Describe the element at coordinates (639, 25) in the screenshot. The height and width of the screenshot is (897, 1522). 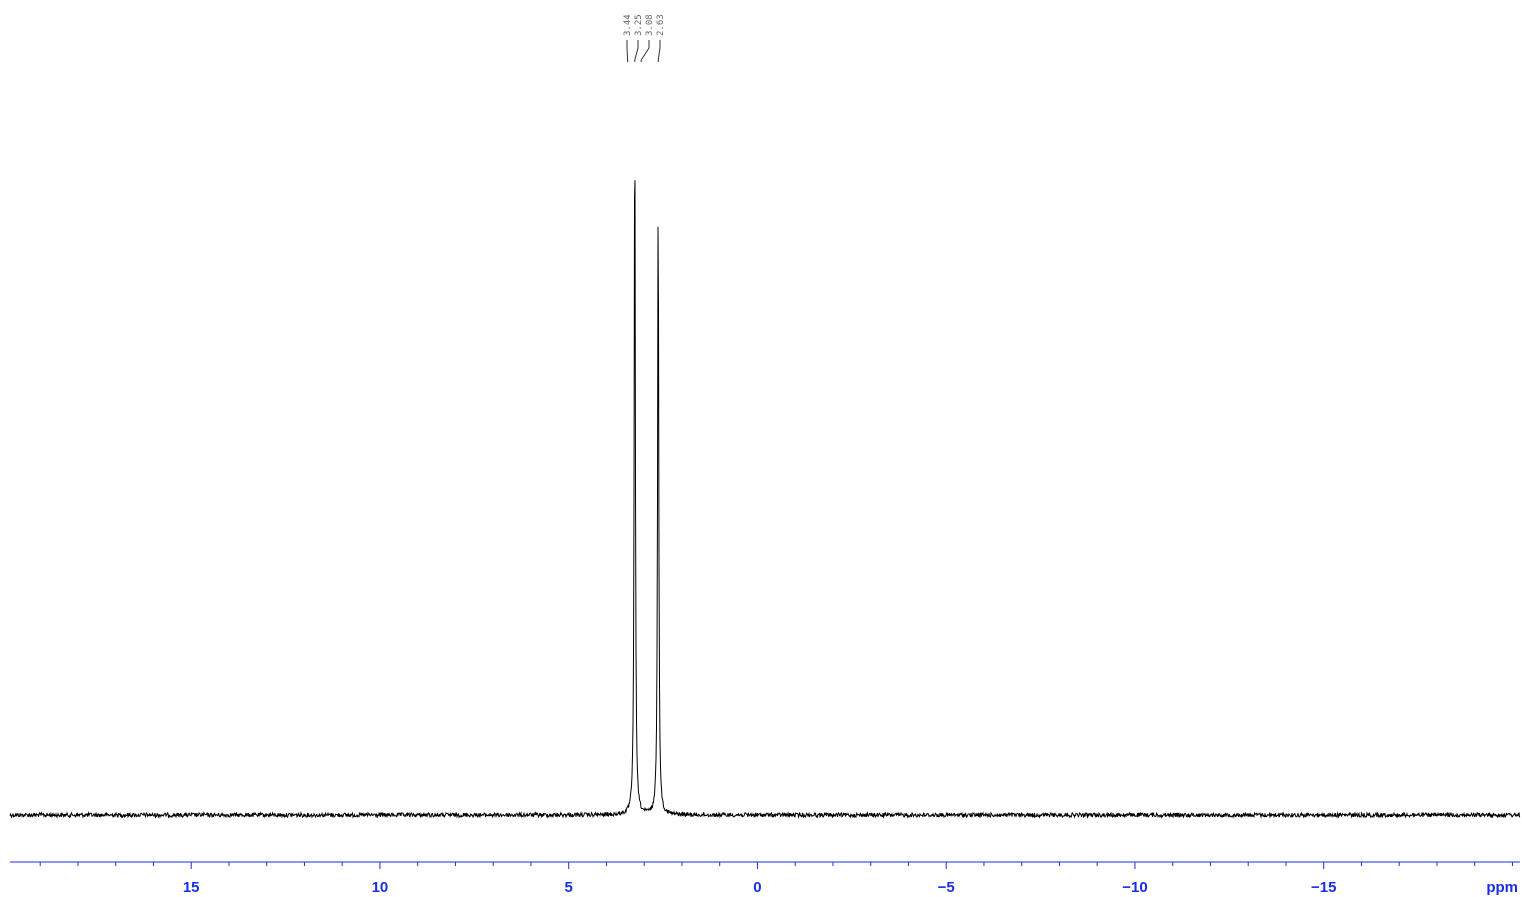
I see `peak-label: 3.25` at that location.